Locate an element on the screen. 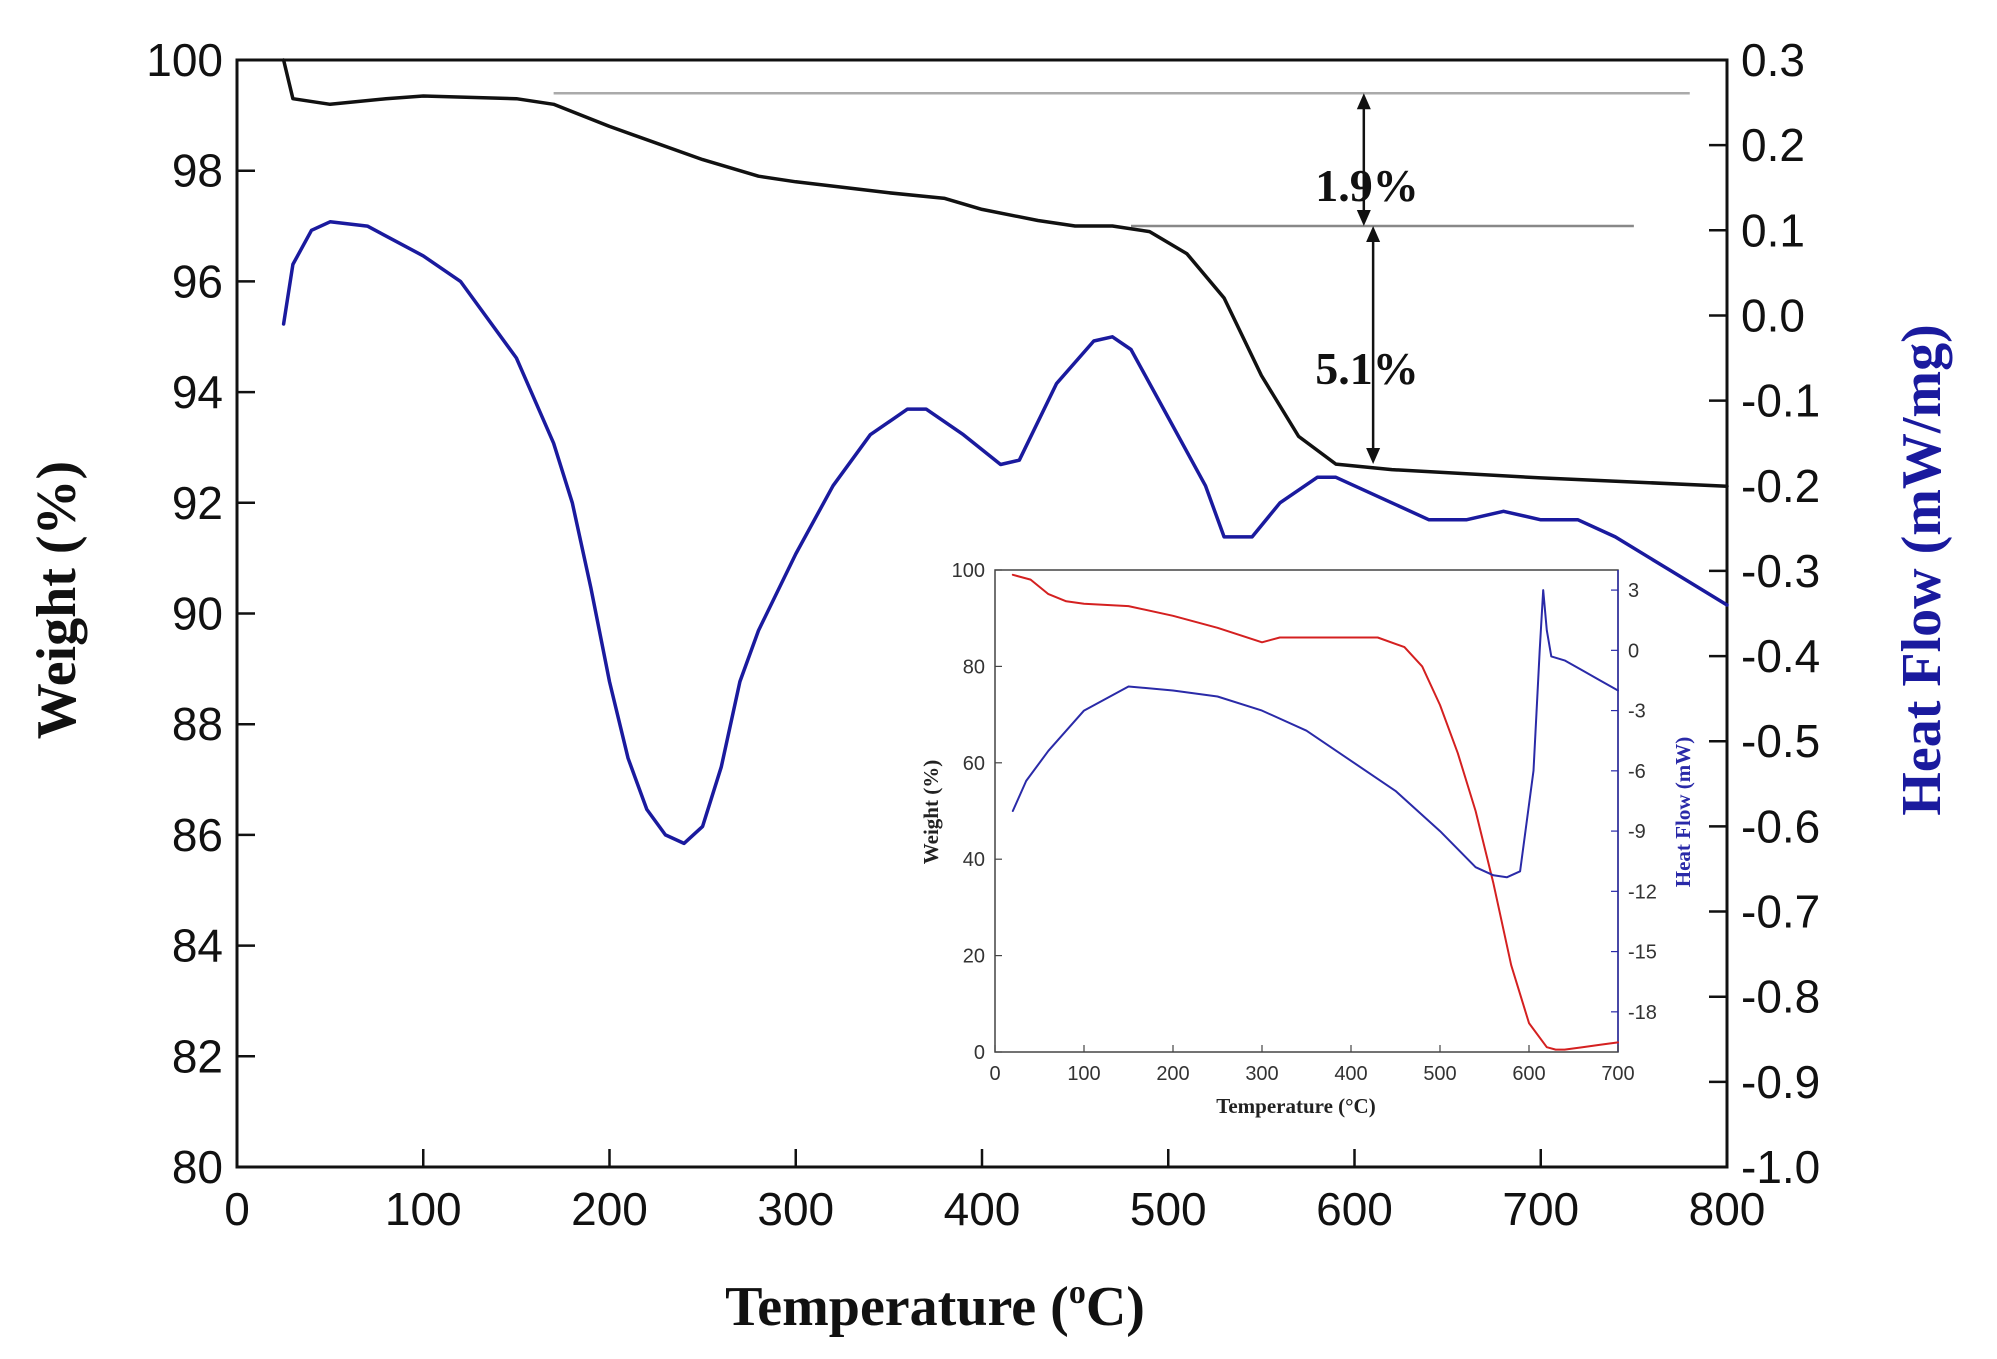  main-x-tick-label: 300 is located at coordinates (795, 1209).